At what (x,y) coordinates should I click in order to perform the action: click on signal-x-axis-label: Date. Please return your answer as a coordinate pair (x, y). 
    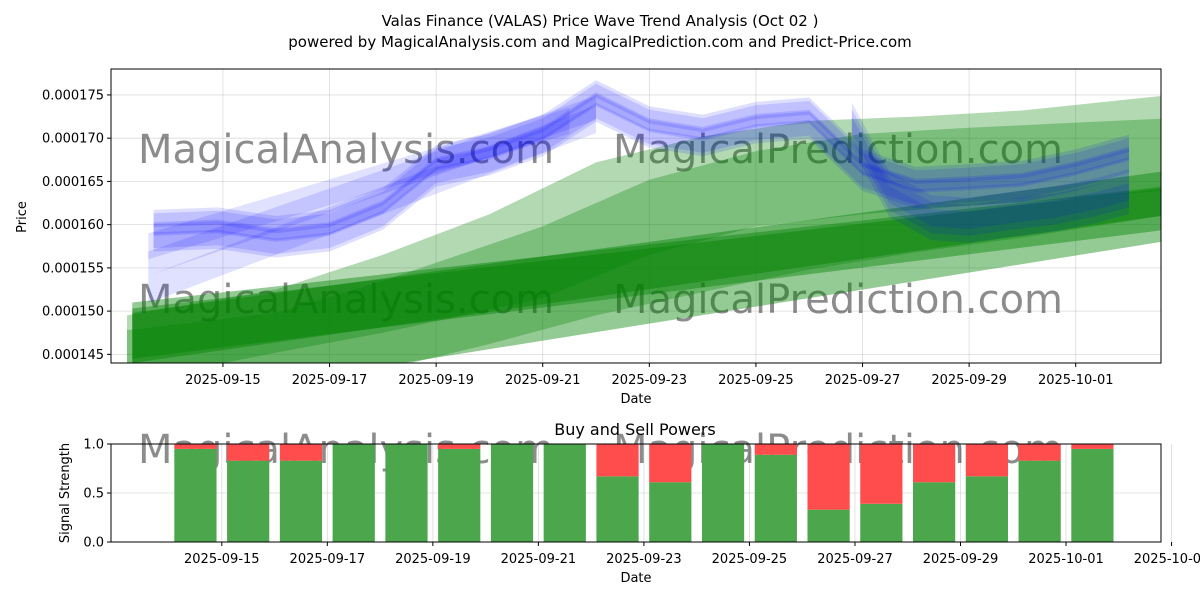
    Looking at the image, I should click on (635, 578).